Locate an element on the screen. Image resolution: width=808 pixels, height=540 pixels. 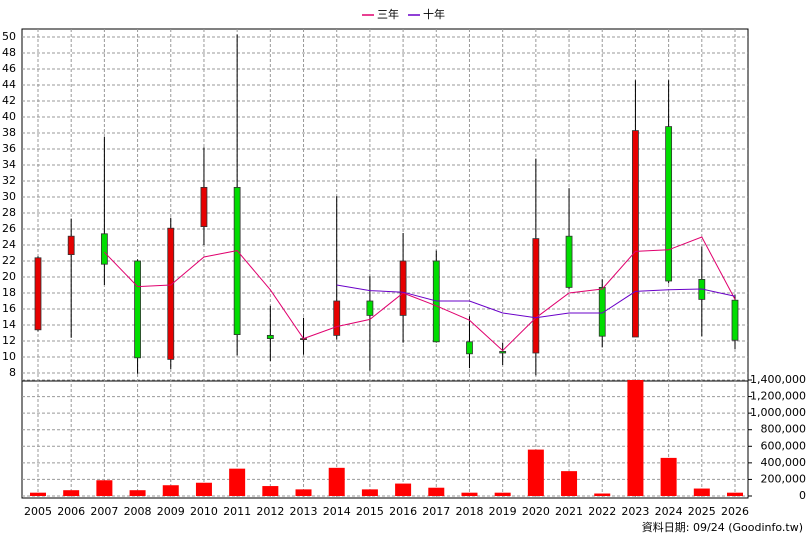
y2-tick-label: 200,000 is located at coordinates (784, 478).